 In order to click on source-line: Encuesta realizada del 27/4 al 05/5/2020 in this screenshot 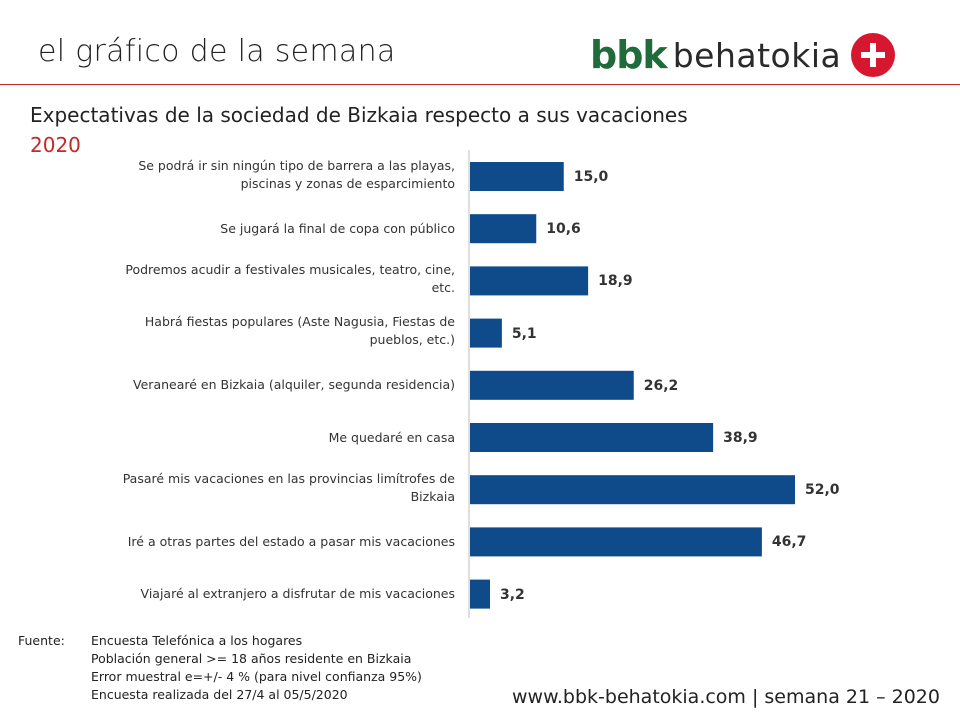, I will do `click(219, 694)`.